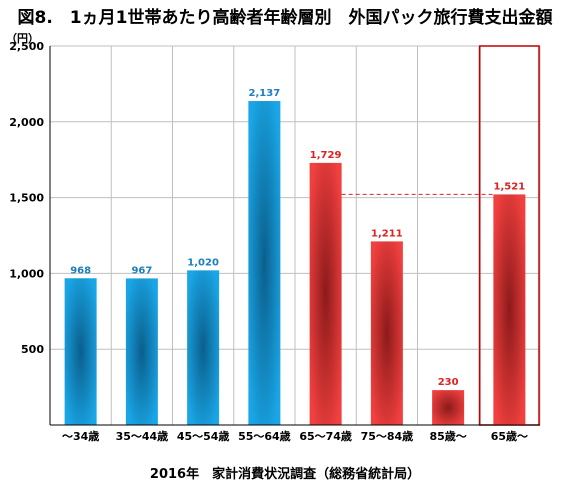 The width and height of the screenshot is (570, 494). What do you see at coordinates (285, 18) in the screenshot?
I see `chart-title: 図8. 1ヵ月1世帯あたり高齢者年齢層別 外国パック旅行費支出金額` at bounding box center [285, 18].